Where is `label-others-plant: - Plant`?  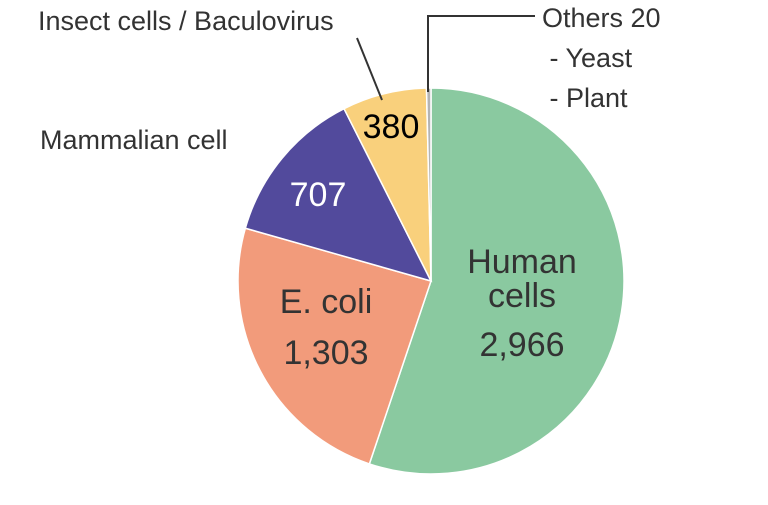 label-others-plant: - Plant is located at coordinates (585, 98).